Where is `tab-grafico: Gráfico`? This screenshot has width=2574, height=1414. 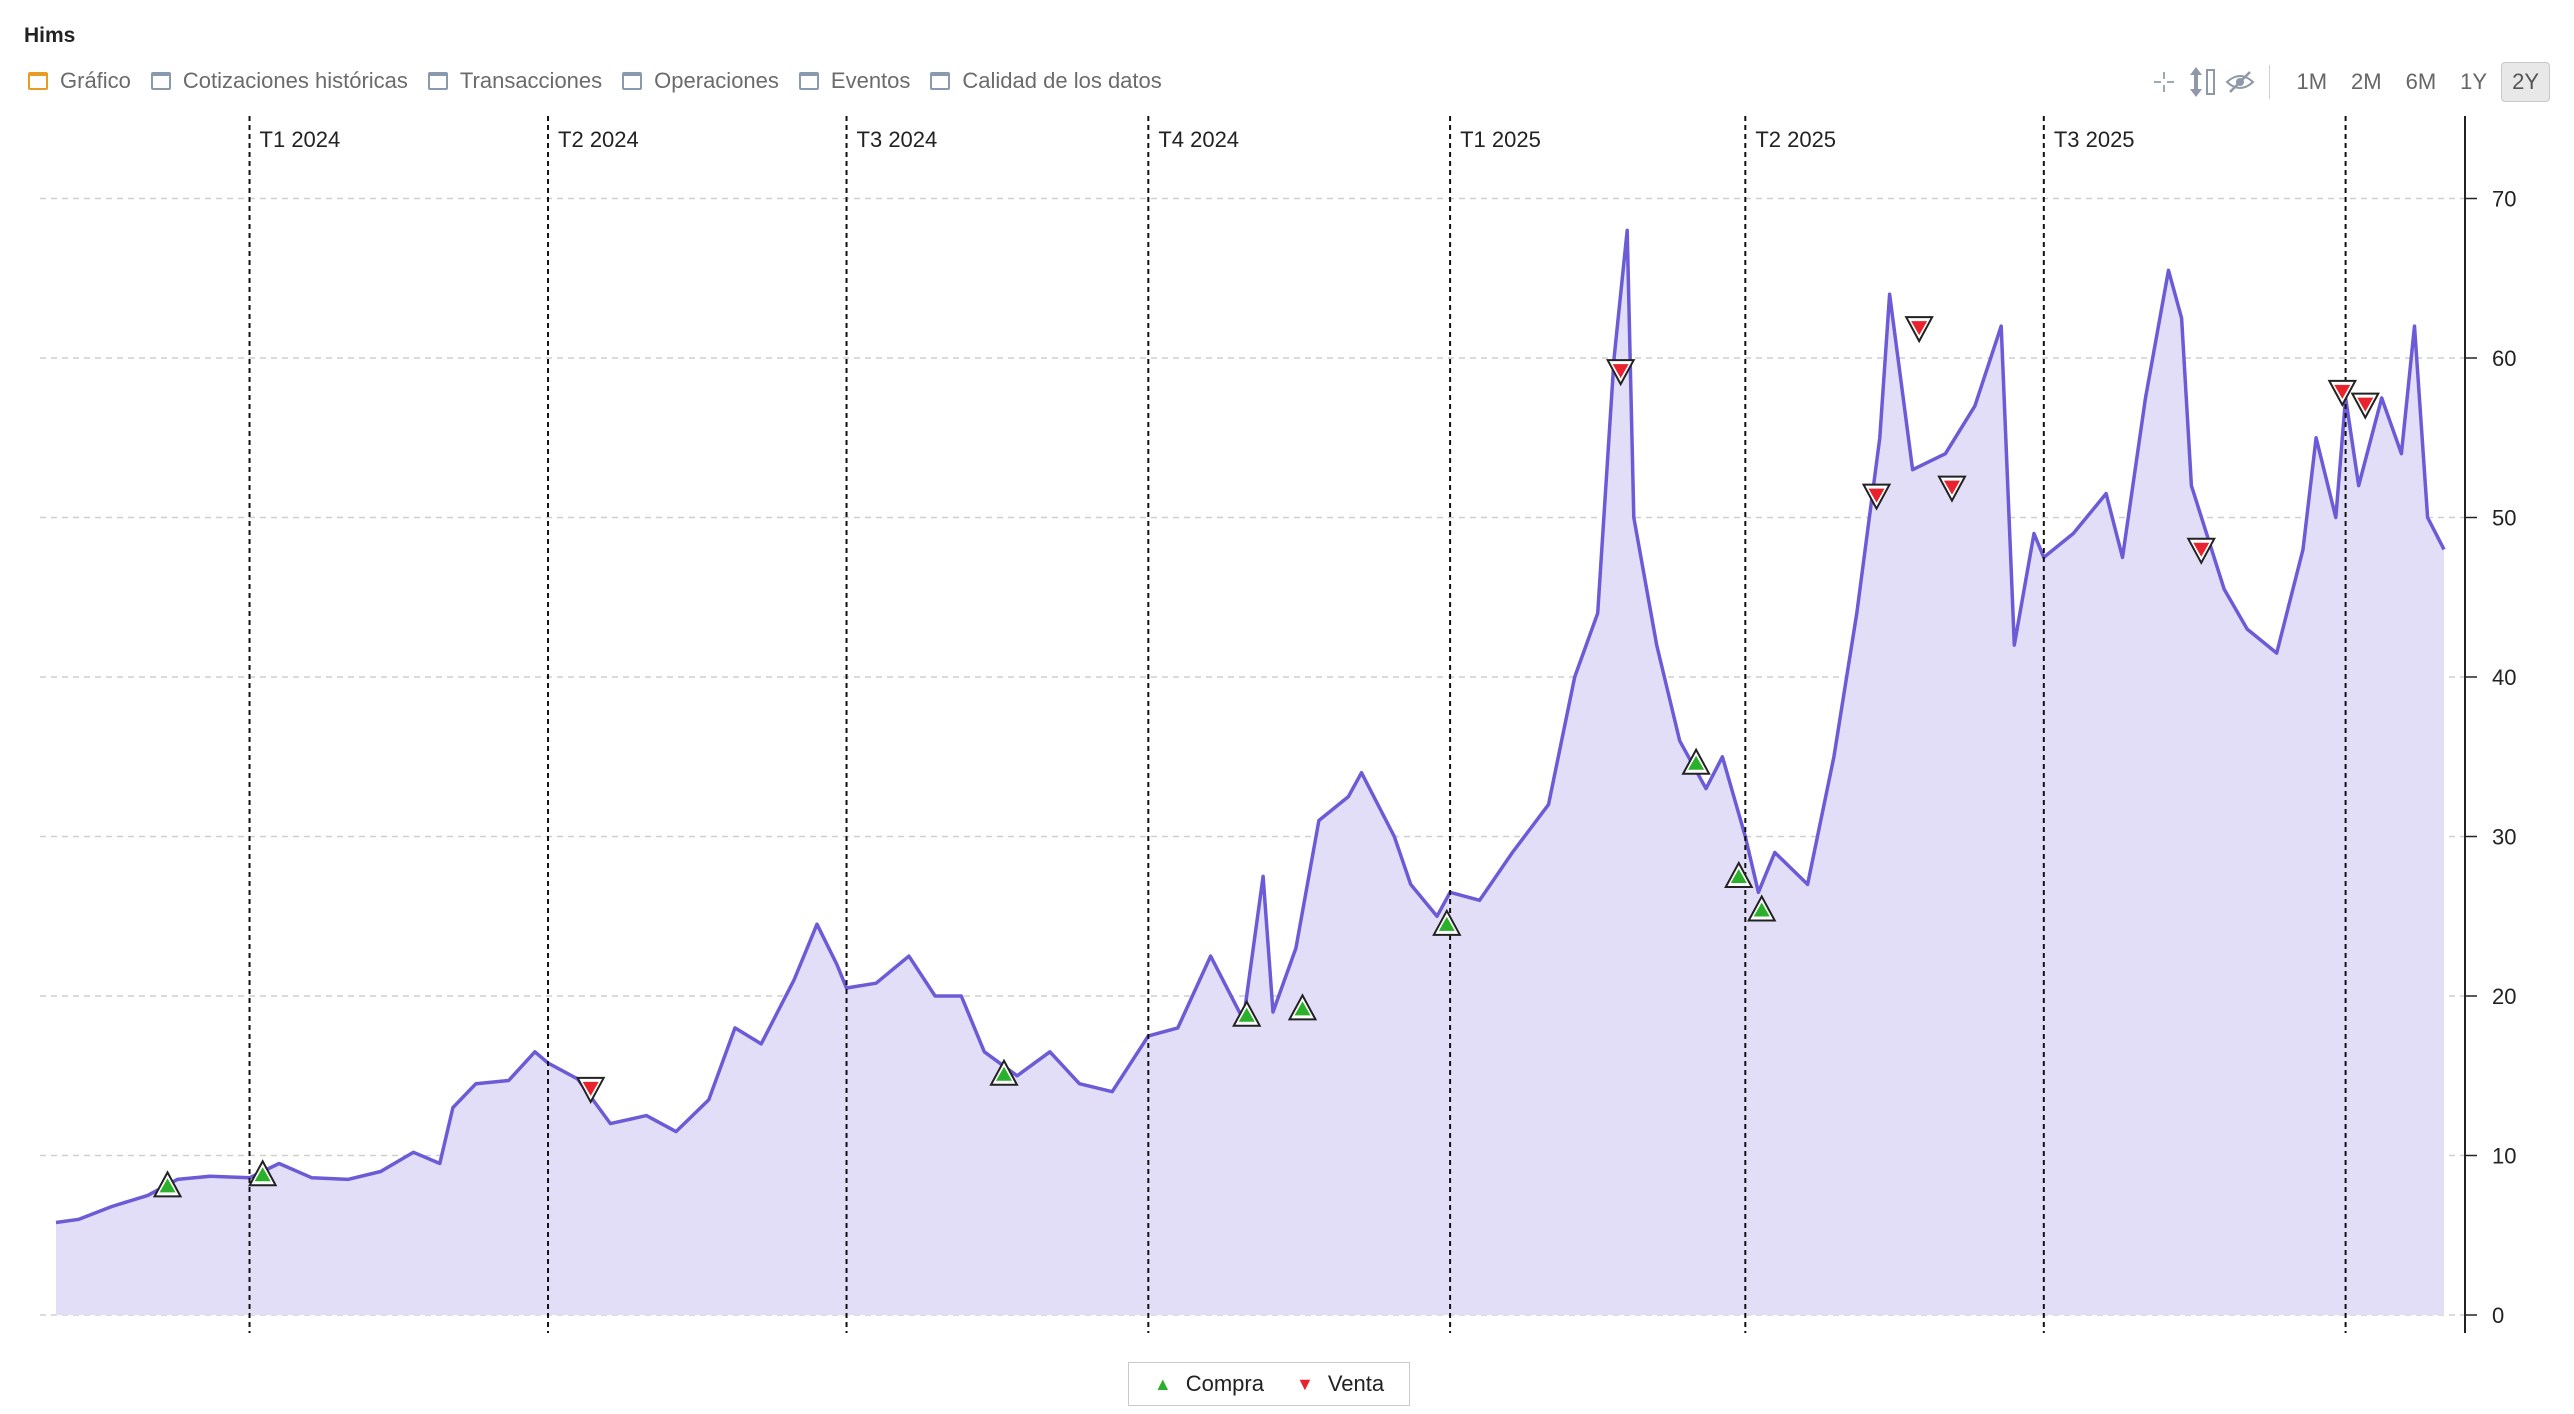 tab-grafico: Gráfico is located at coordinates (79, 81).